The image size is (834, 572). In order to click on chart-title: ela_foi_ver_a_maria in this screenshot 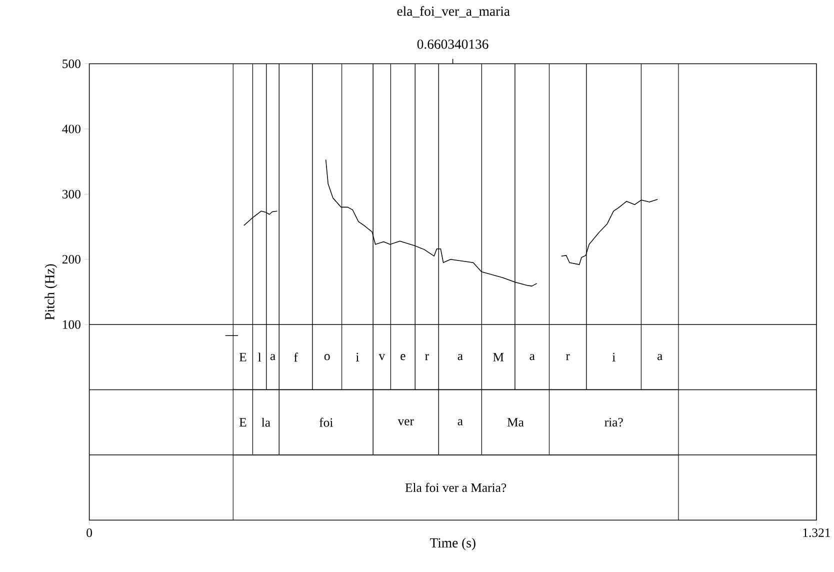, I will do `click(453, 12)`.